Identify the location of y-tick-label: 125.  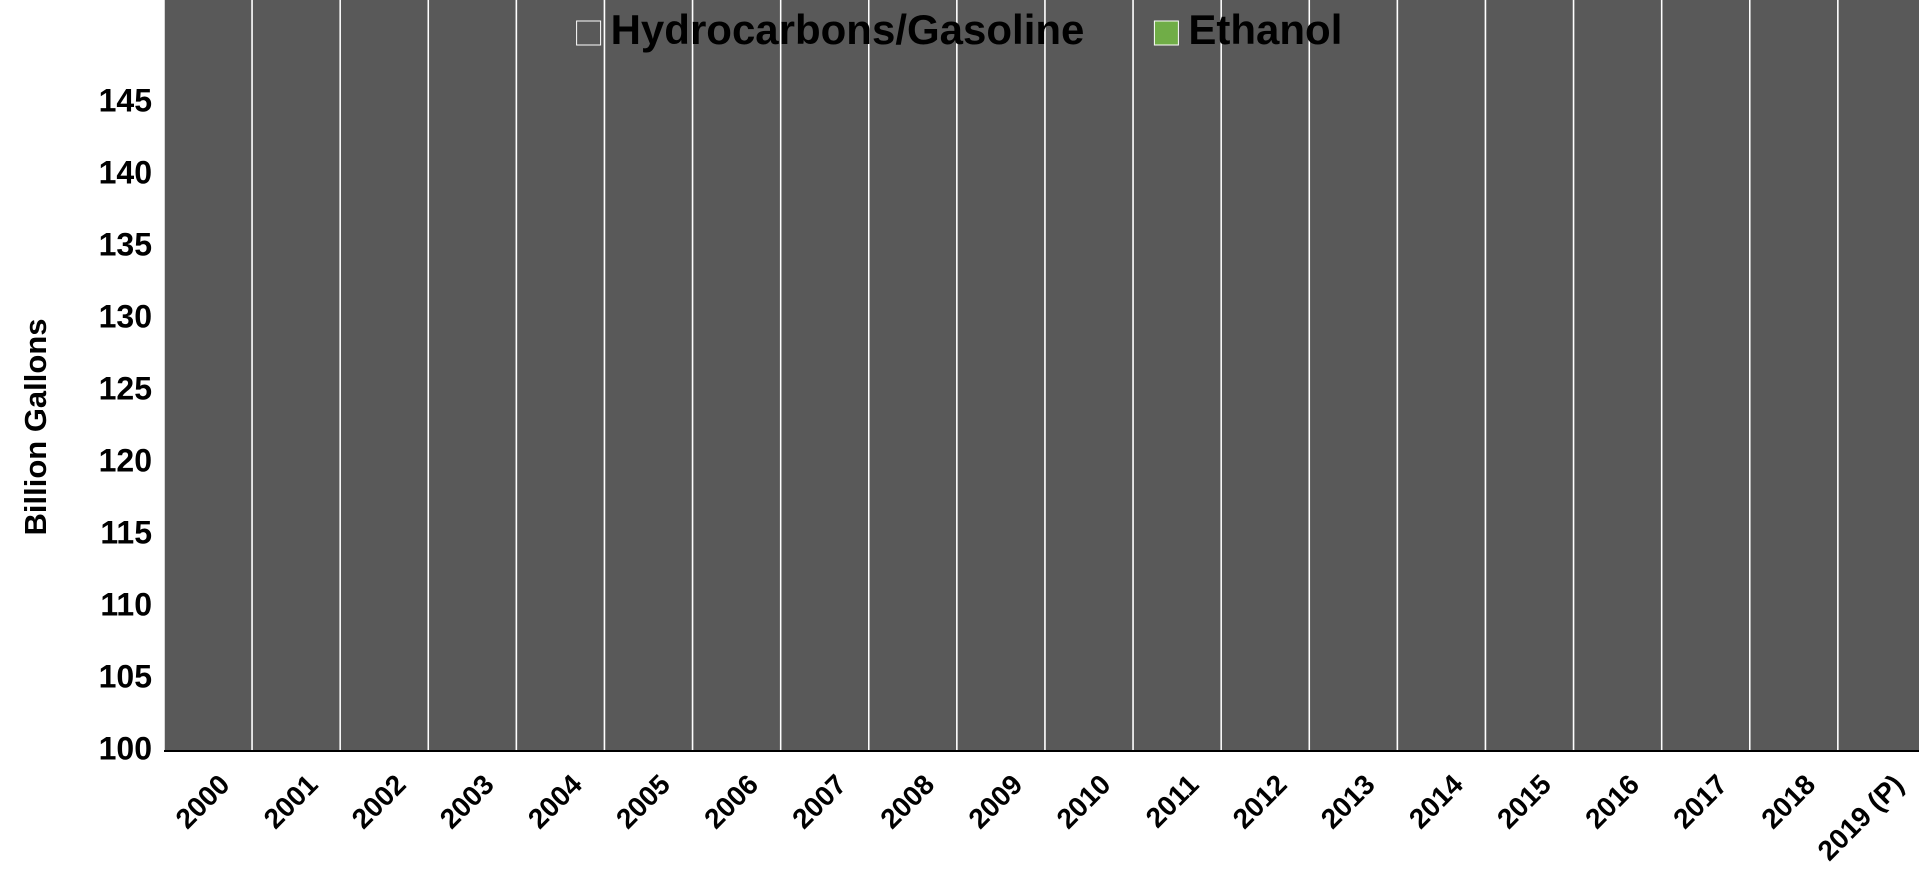
(125, 388).